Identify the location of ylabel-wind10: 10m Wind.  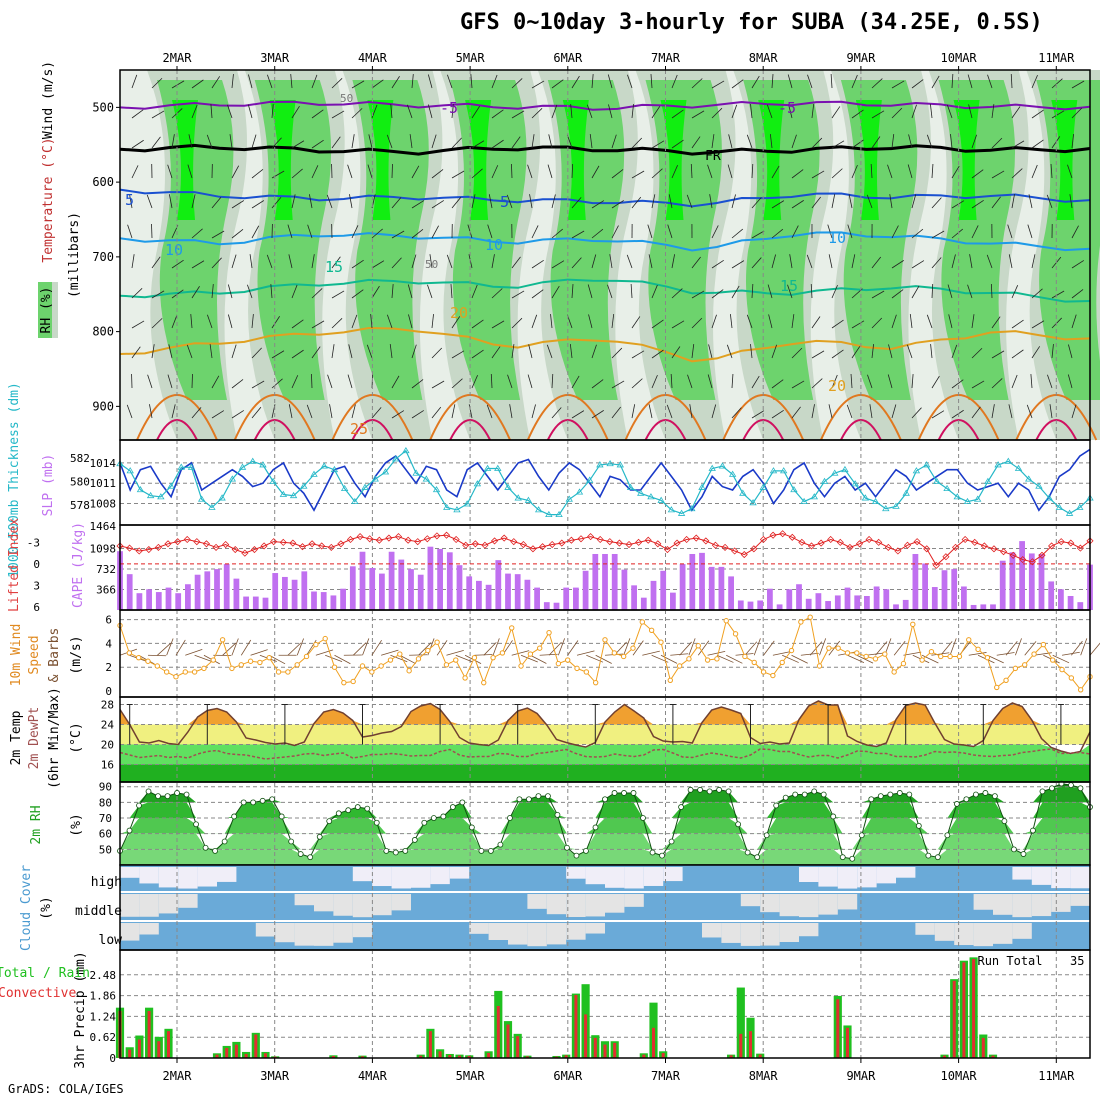
(16, 655).